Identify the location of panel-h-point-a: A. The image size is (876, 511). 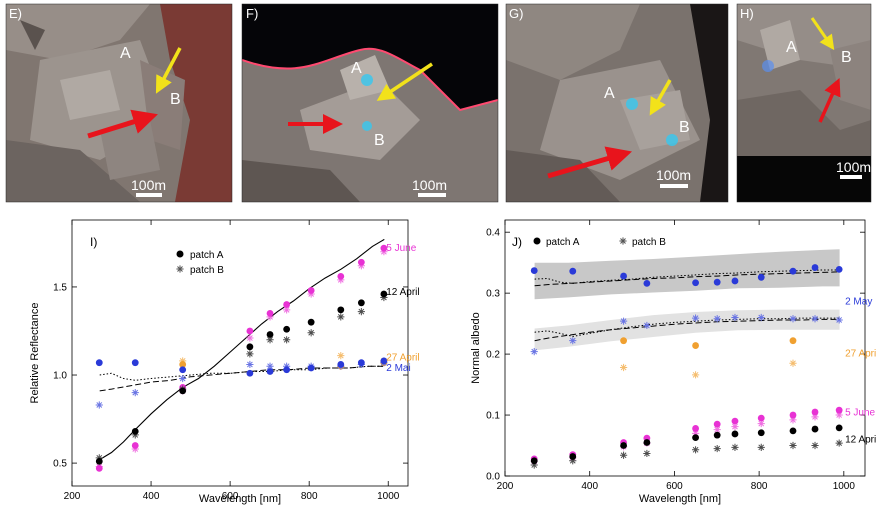
(791, 47).